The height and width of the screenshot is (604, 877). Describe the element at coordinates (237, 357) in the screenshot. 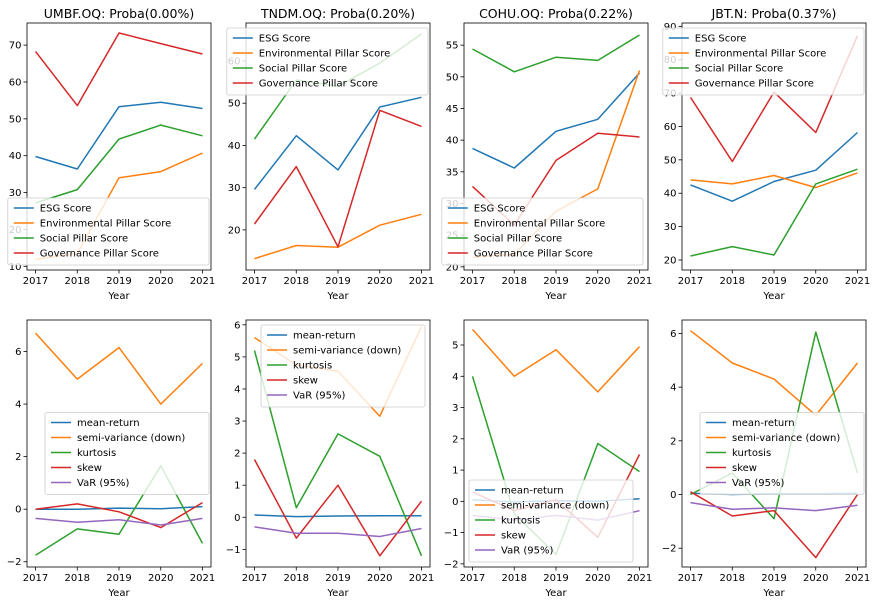

I see `panel-6-ytick-label: 5` at that location.